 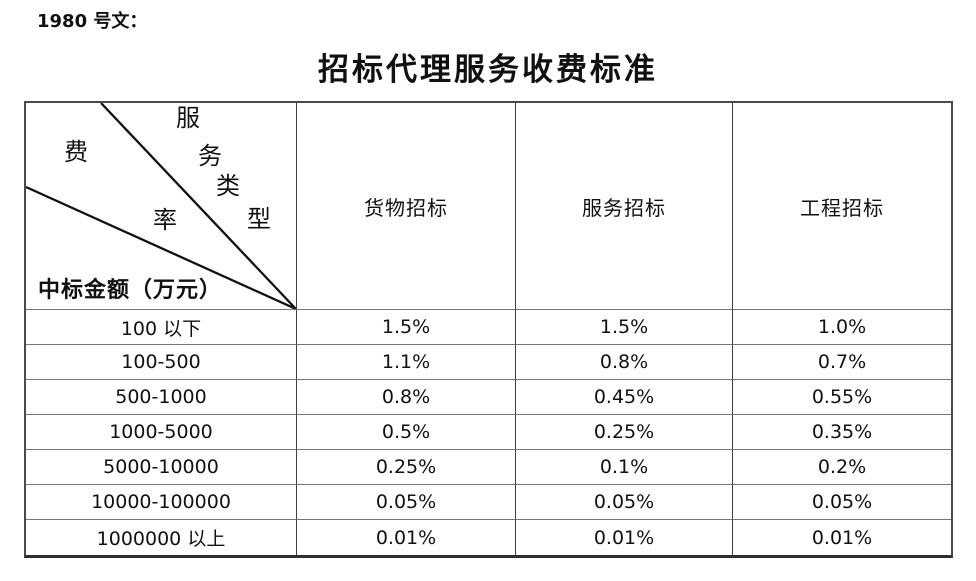 I want to click on fee-value: 0.35%, so click(x=842, y=432).